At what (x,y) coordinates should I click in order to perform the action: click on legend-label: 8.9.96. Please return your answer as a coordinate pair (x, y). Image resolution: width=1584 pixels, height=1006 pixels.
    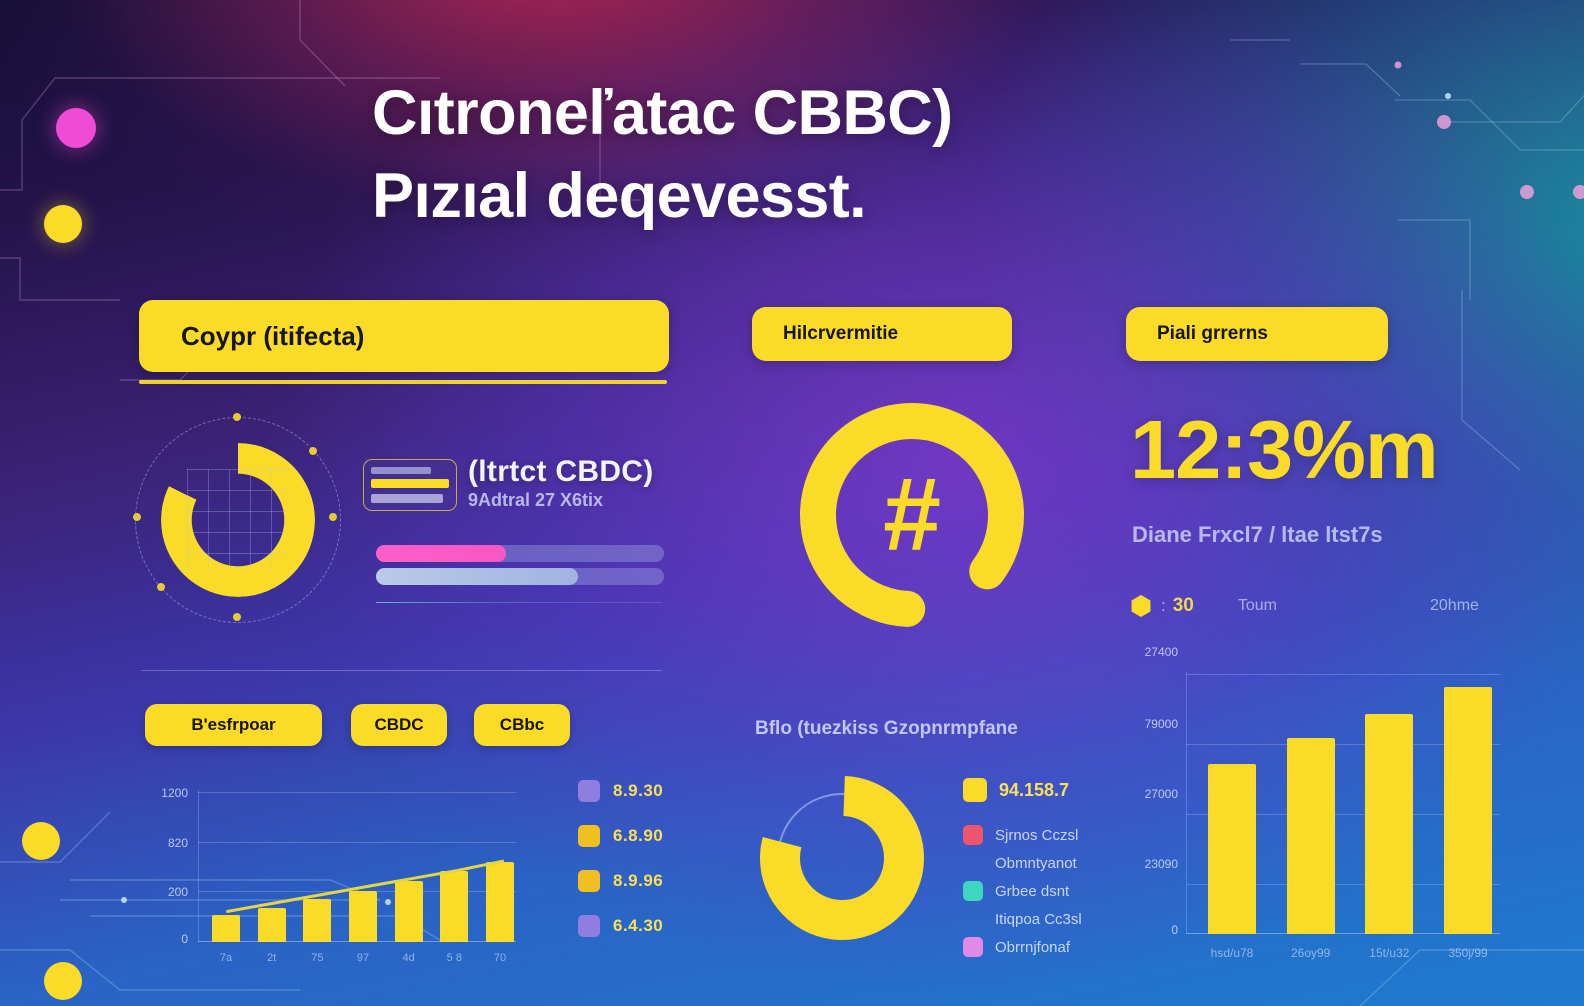
    Looking at the image, I should click on (638, 880).